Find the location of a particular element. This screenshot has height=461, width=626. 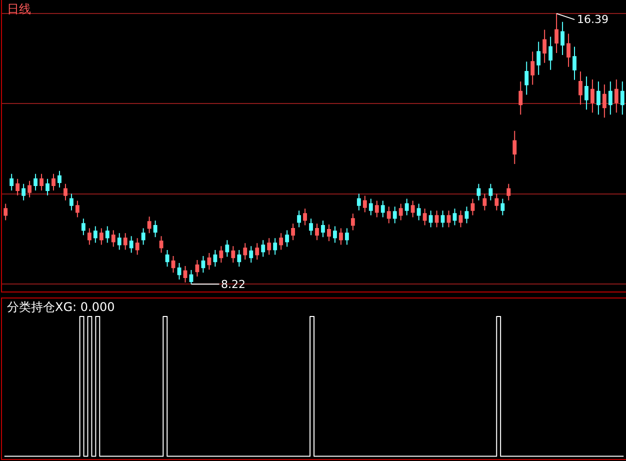

chart-title: 分类持仓XG: 0.000 is located at coordinates (61, 307).